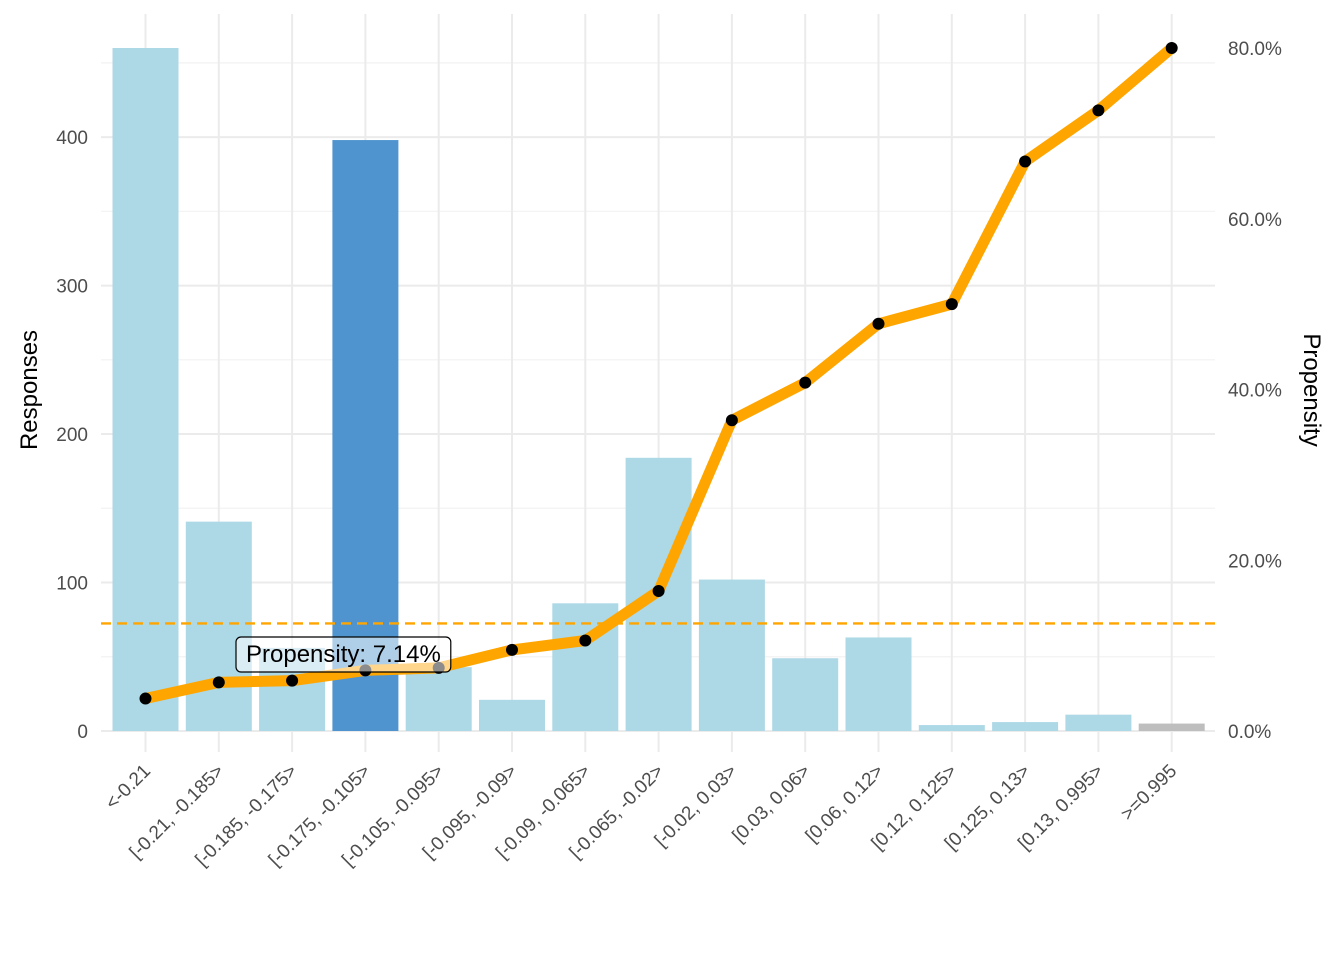  Describe the element at coordinates (1255, 220) in the screenshot. I see `y2-tick-label: 60.0%` at that location.